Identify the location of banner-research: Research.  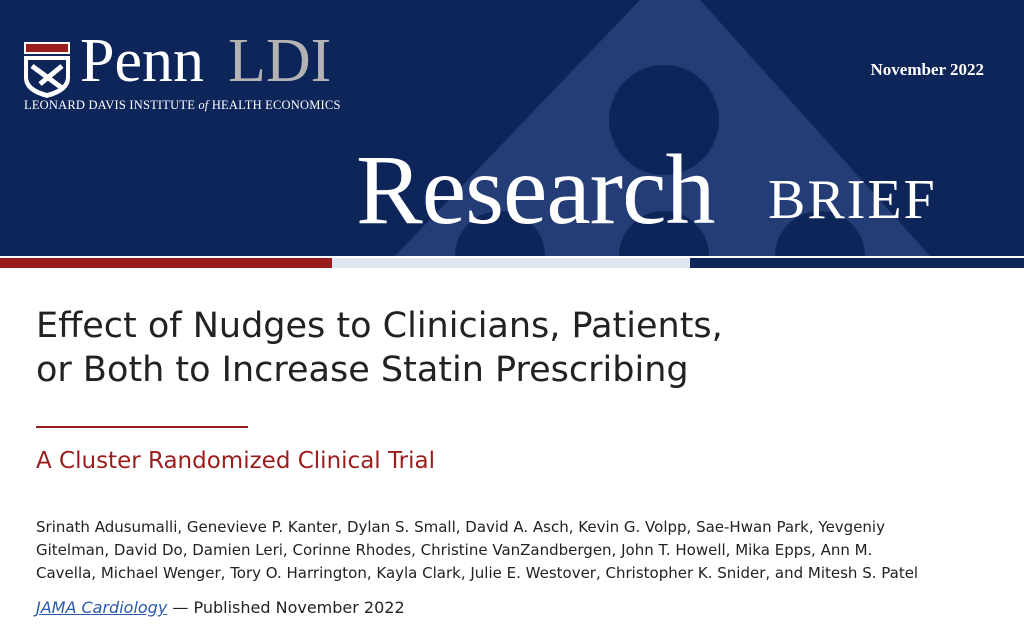
(535, 189).